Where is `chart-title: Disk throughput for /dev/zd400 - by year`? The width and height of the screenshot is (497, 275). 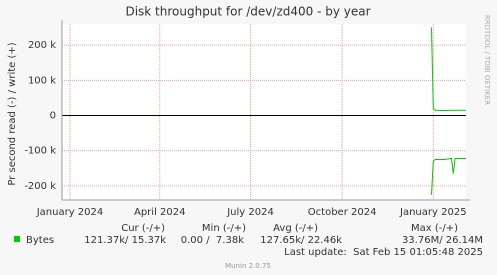
chart-title: Disk throughput for /dev/zd400 - by year is located at coordinates (247, 12).